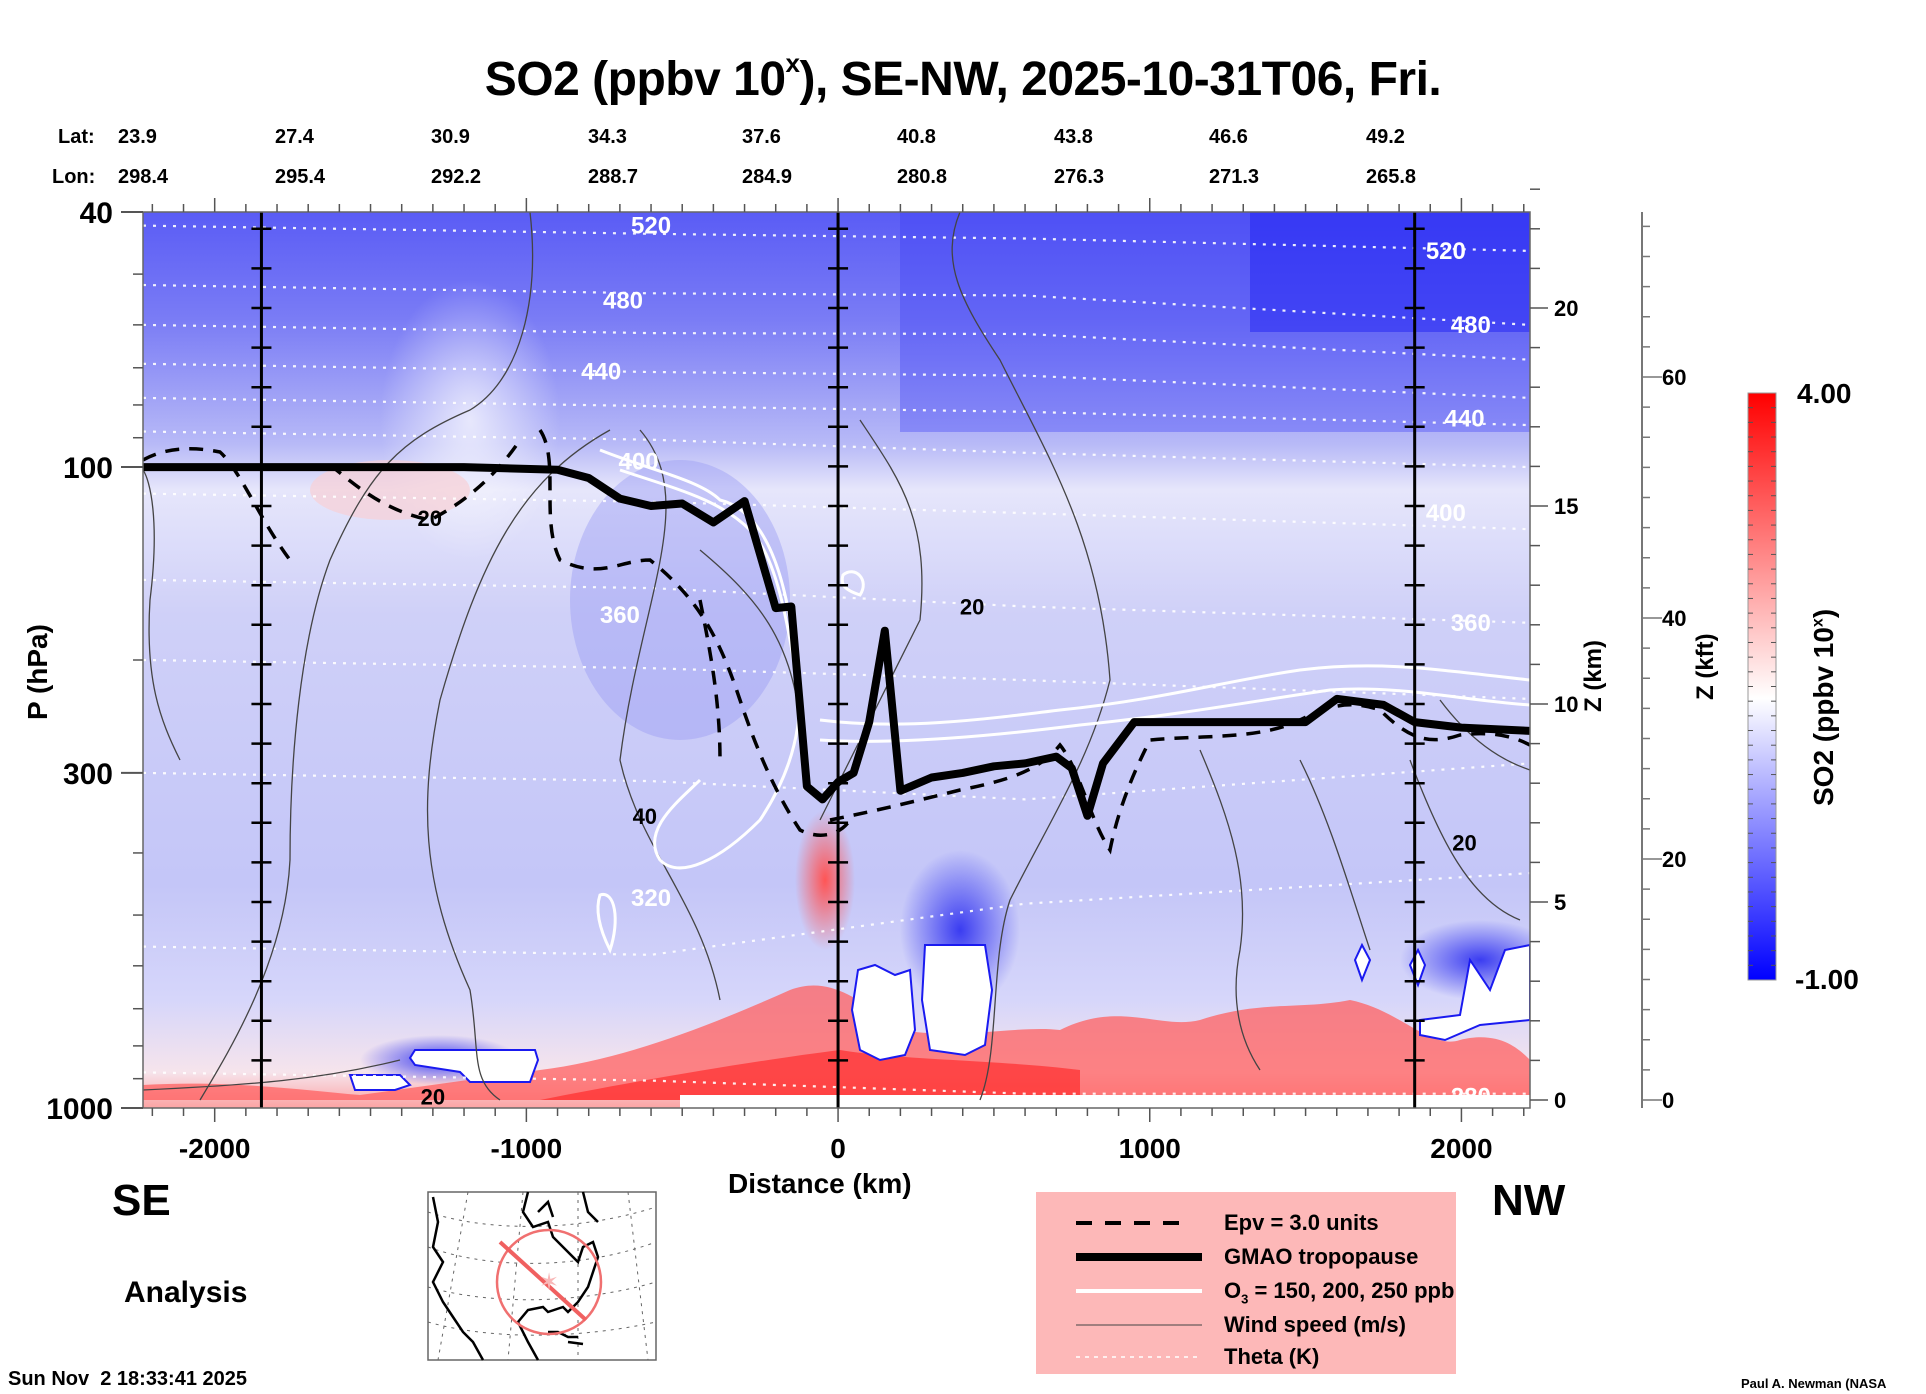 The height and width of the screenshot is (1394, 1926). What do you see at coordinates (88, 774) in the screenshot?
I see `y-tick-label: 300` at bounding box center [88, 774].